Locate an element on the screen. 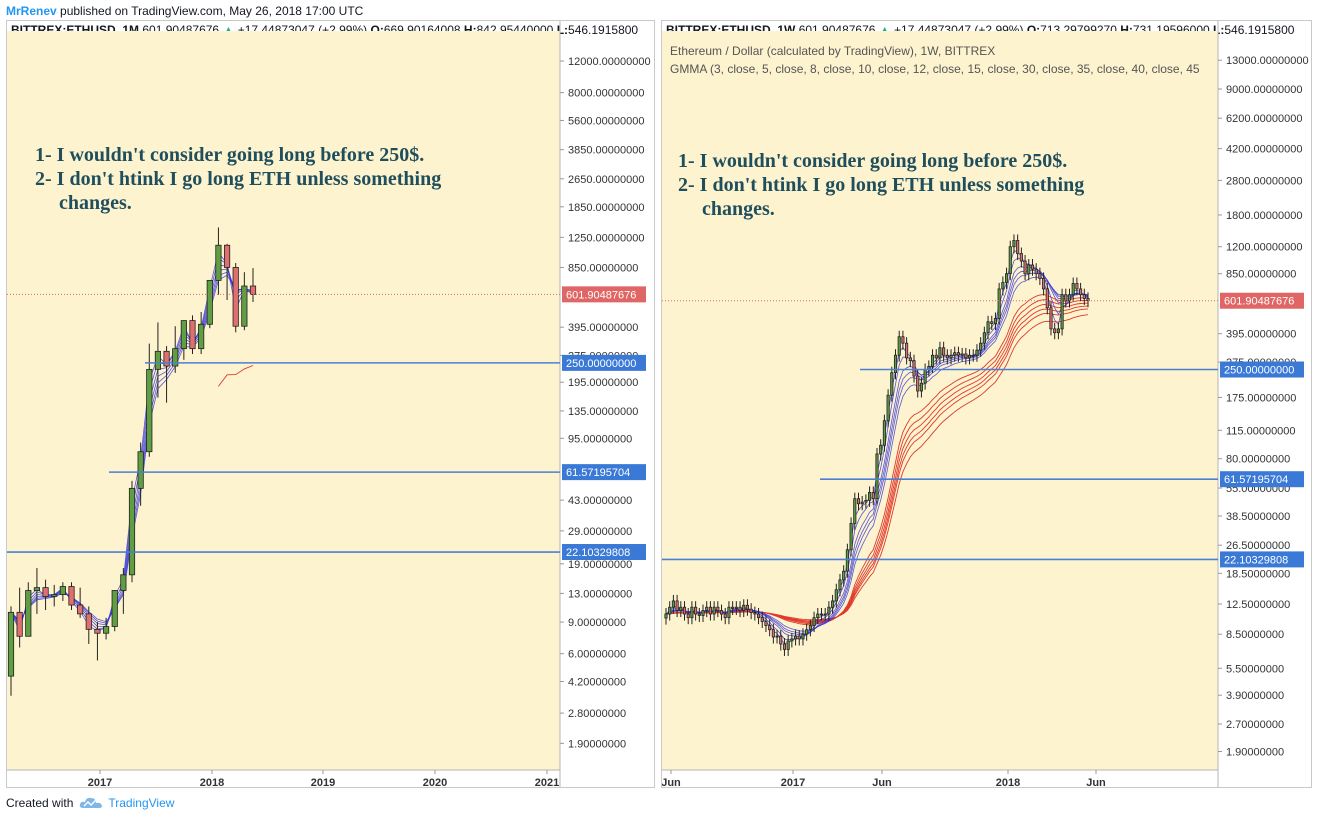 This screenshot has width=1318, height=823. y-tick-label: 8000.00000000 is located at coordinates (606, 94).